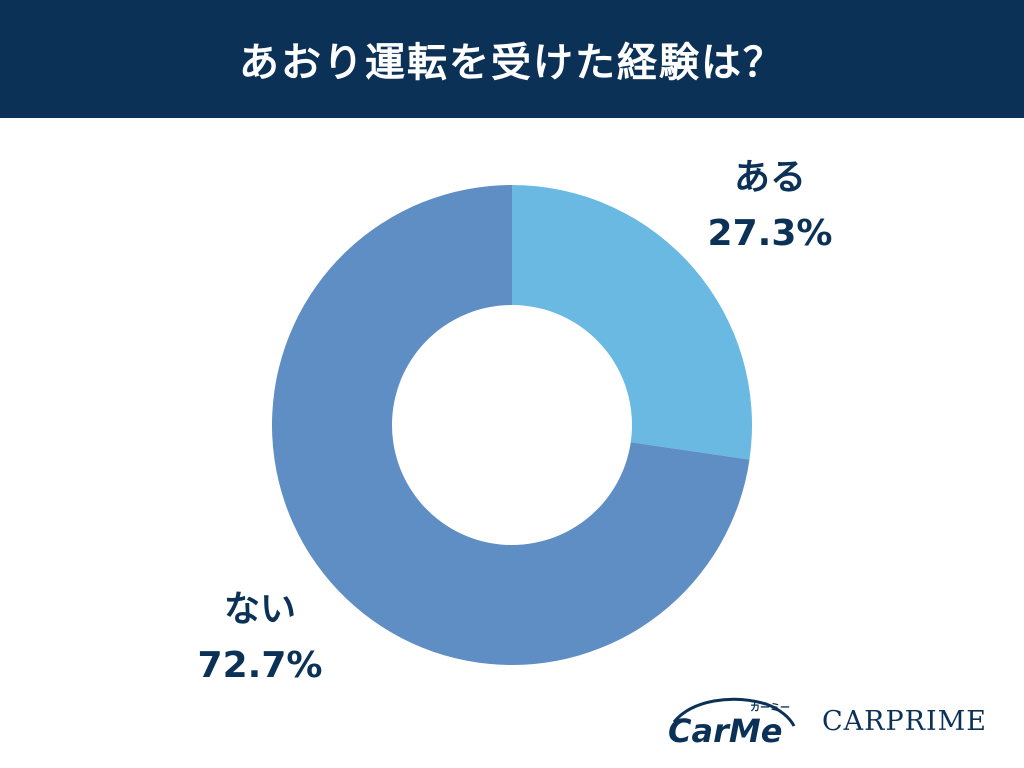  What do you see at coordinates (512, 63) in the screenshot?
I see `chart-title: あおり運転を受けた経験は？` at bounding box center [512, 63].